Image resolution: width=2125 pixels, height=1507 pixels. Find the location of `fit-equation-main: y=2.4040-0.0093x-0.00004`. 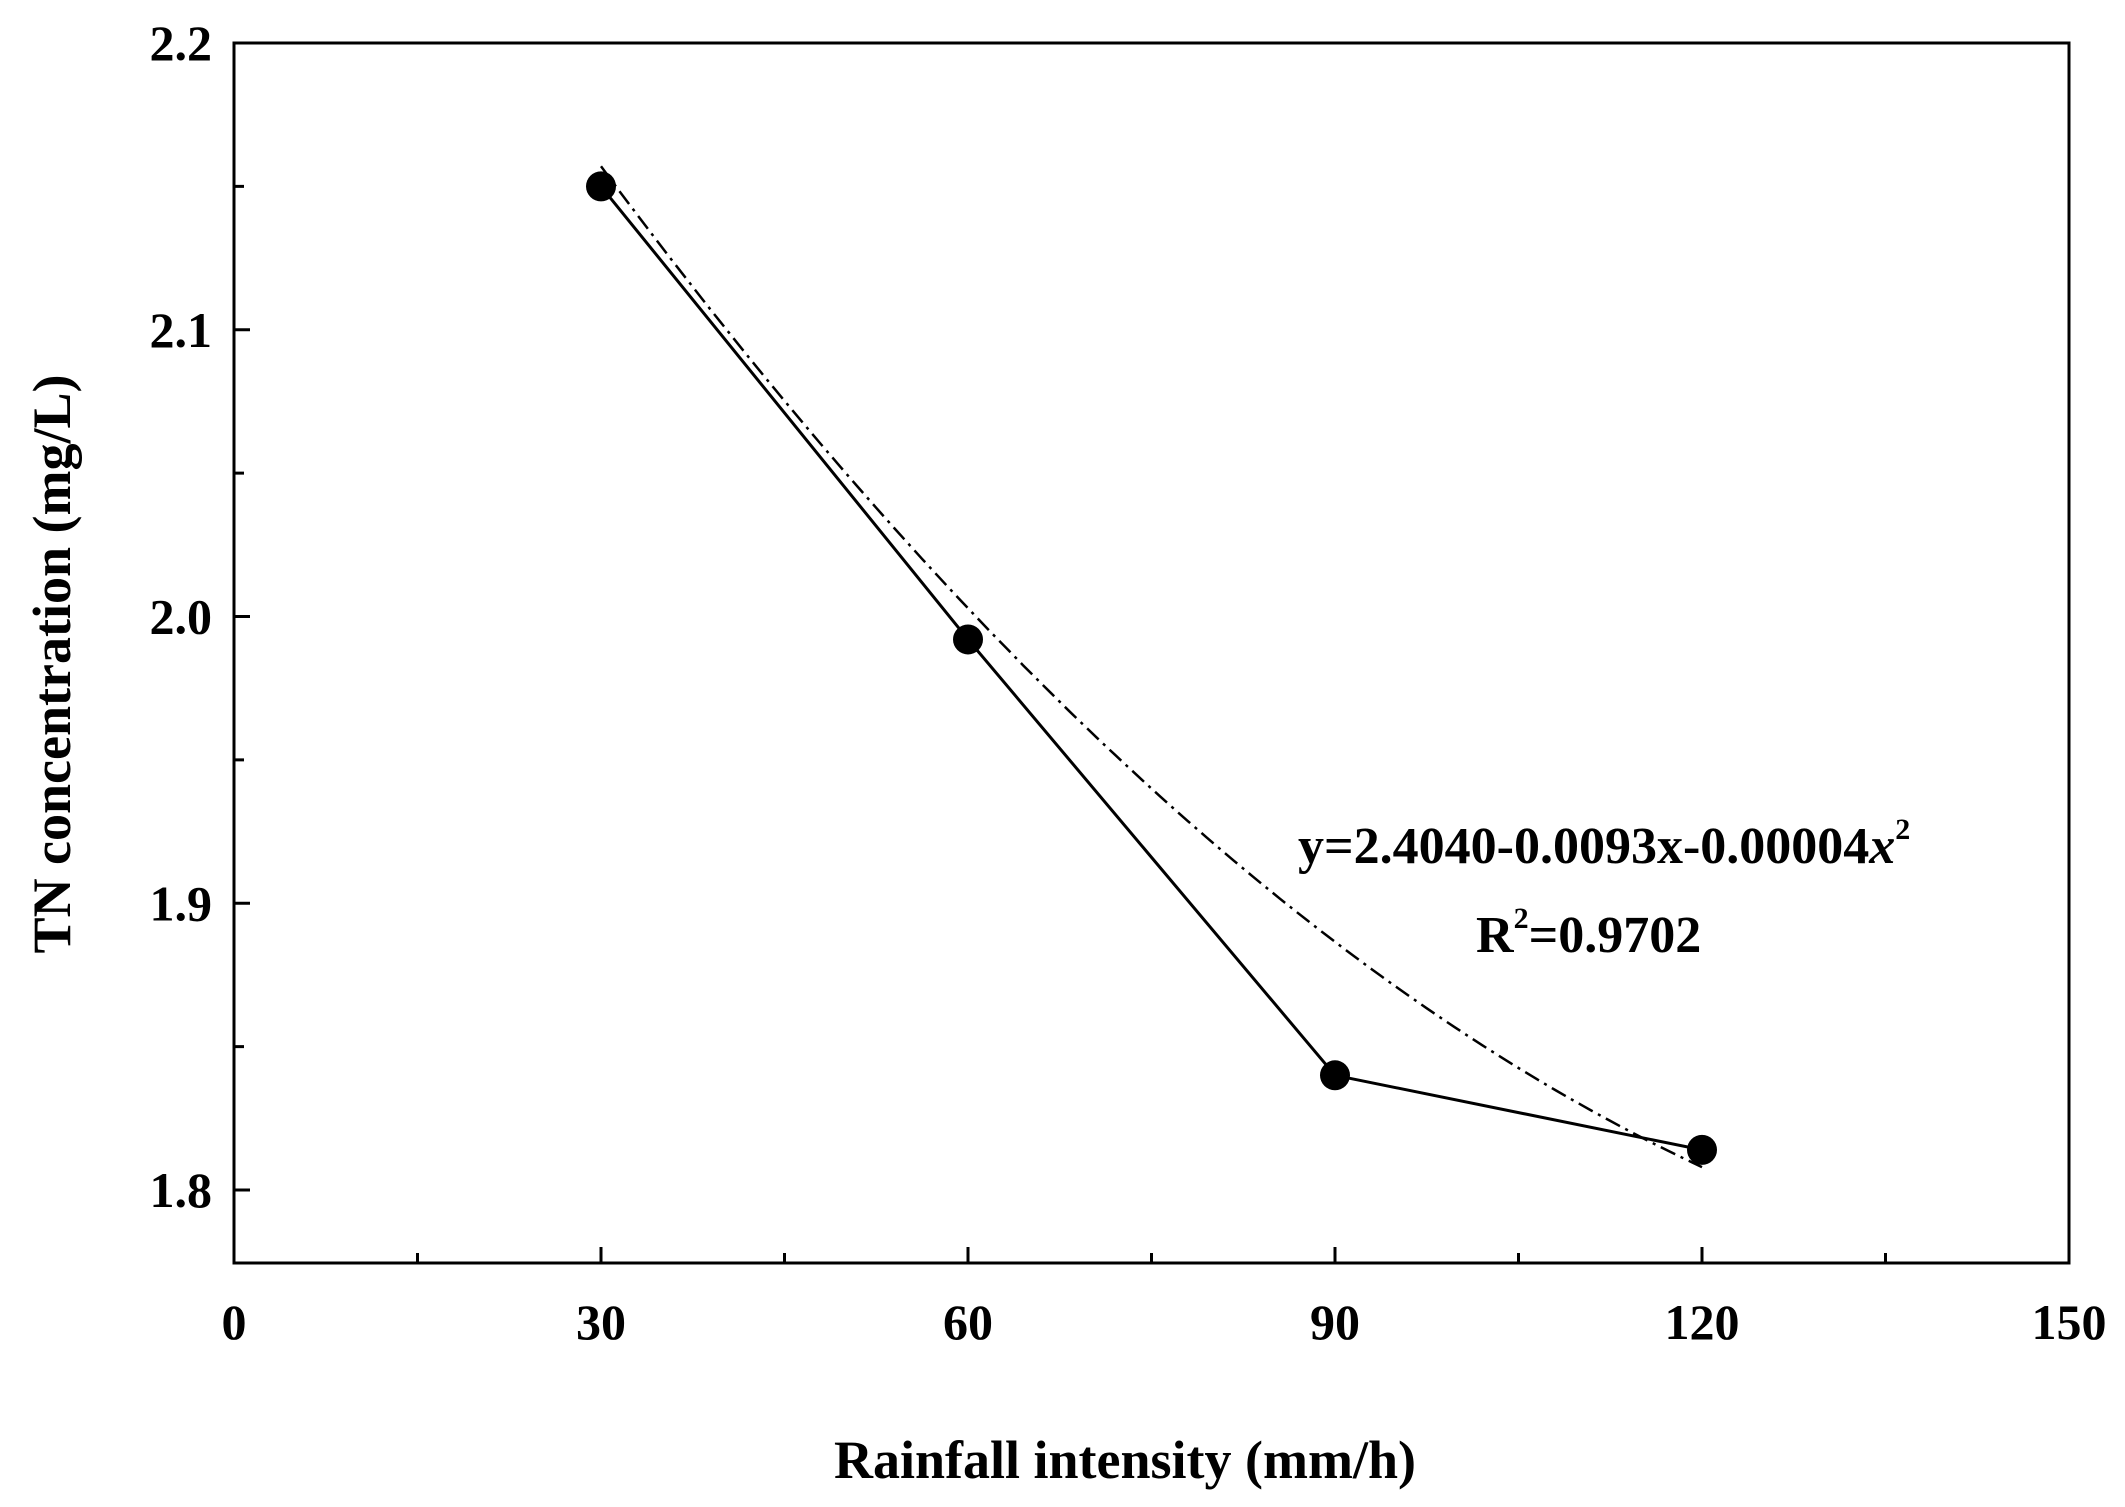

fit-equation-main: y=2.4040-0.0093x-0.00004 is located at coordinates (1583, 846).